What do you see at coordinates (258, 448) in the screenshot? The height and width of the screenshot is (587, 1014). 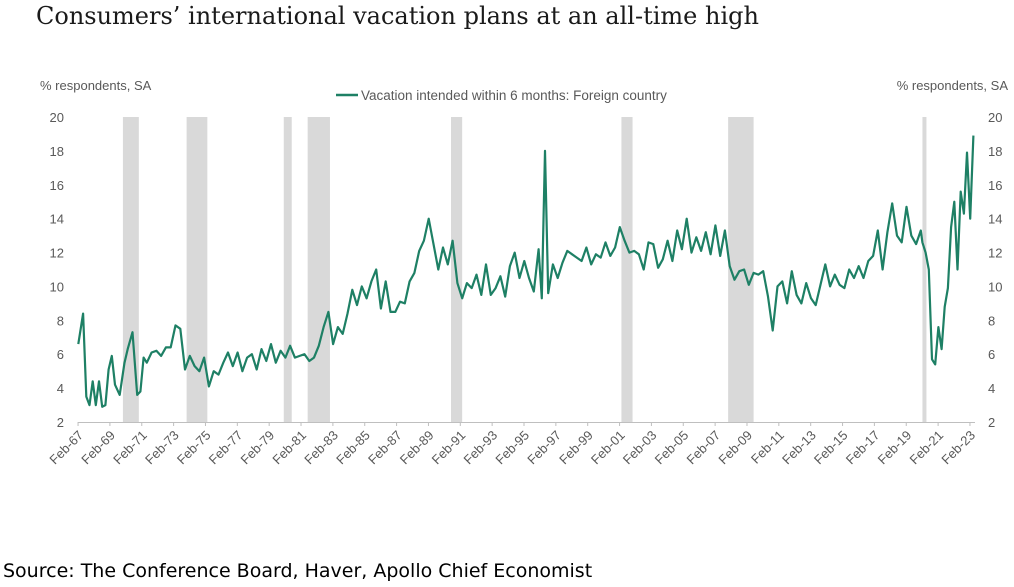 I see `x-tick-label: Feb-79` at bounding box center [258, 448].